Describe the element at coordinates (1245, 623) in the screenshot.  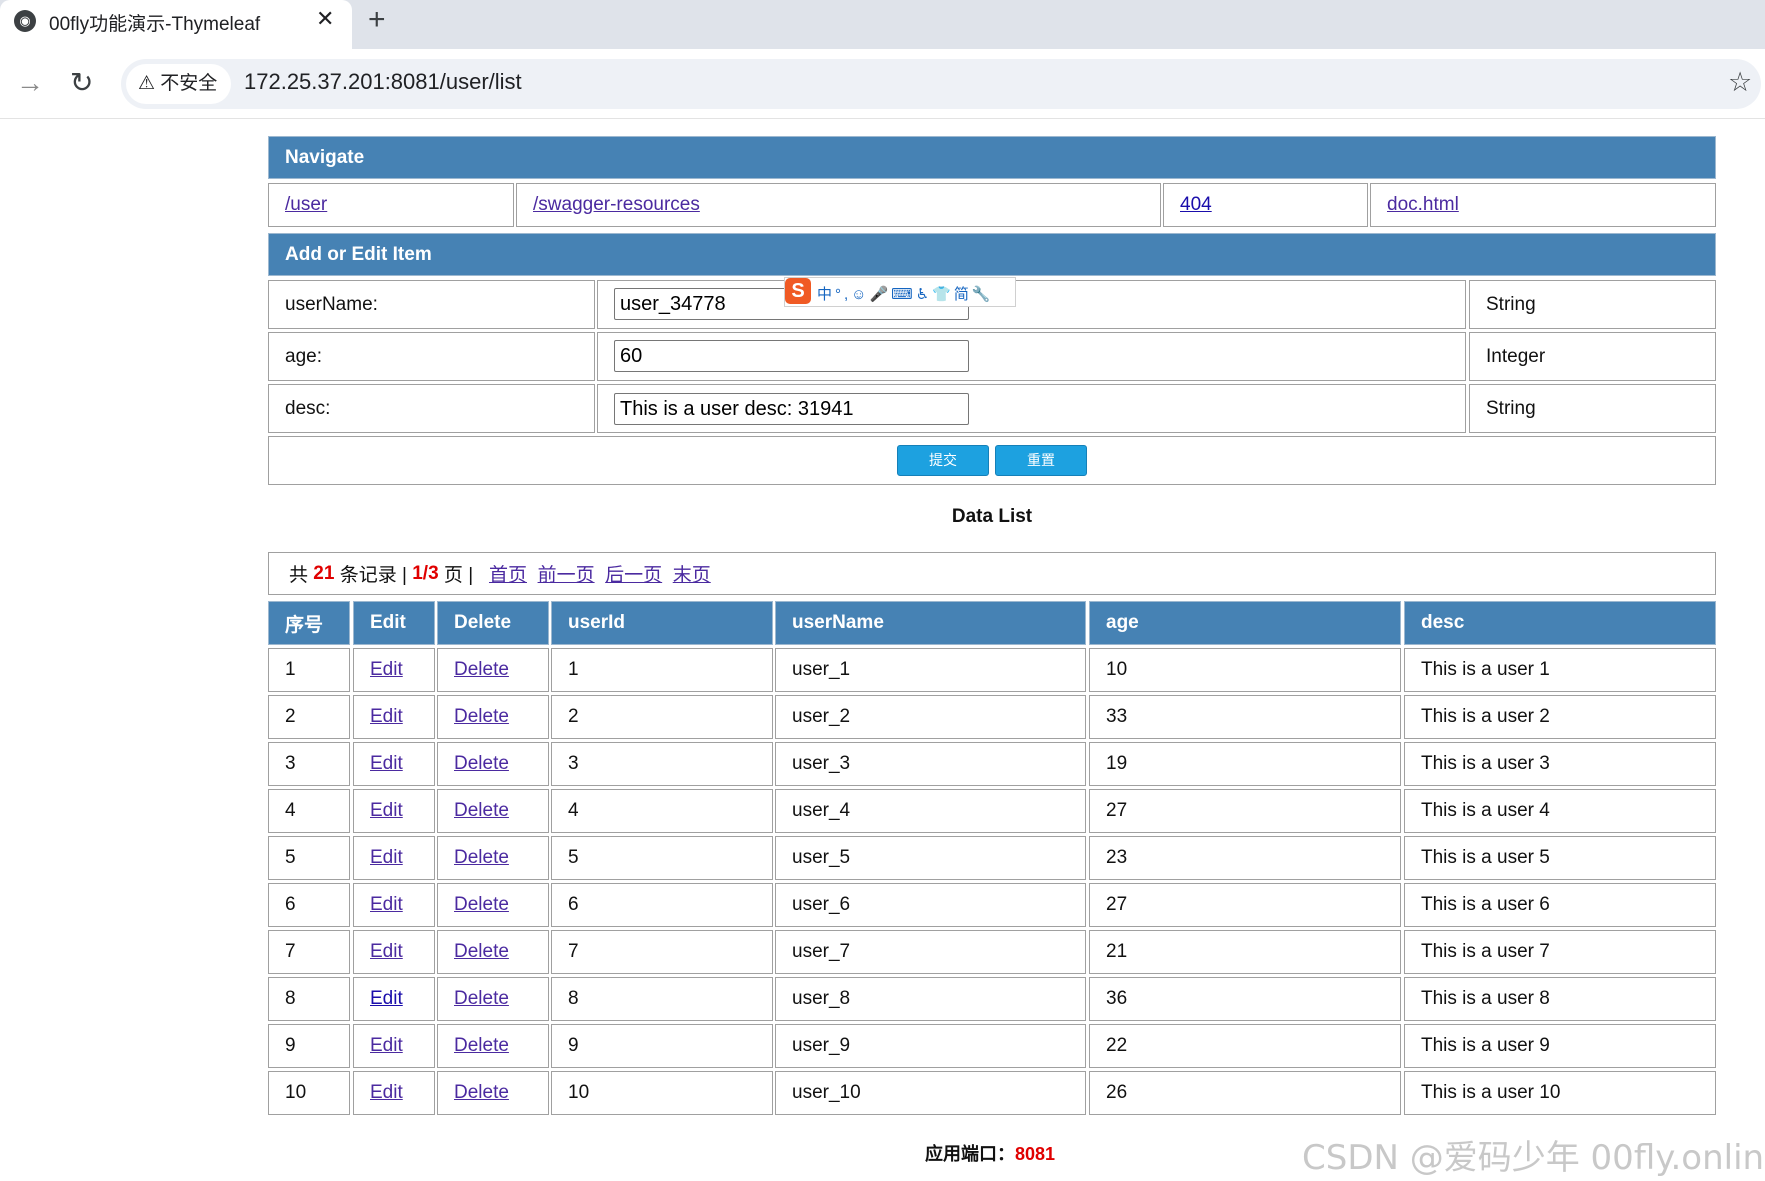
I see `col-header-age: age` at that location.